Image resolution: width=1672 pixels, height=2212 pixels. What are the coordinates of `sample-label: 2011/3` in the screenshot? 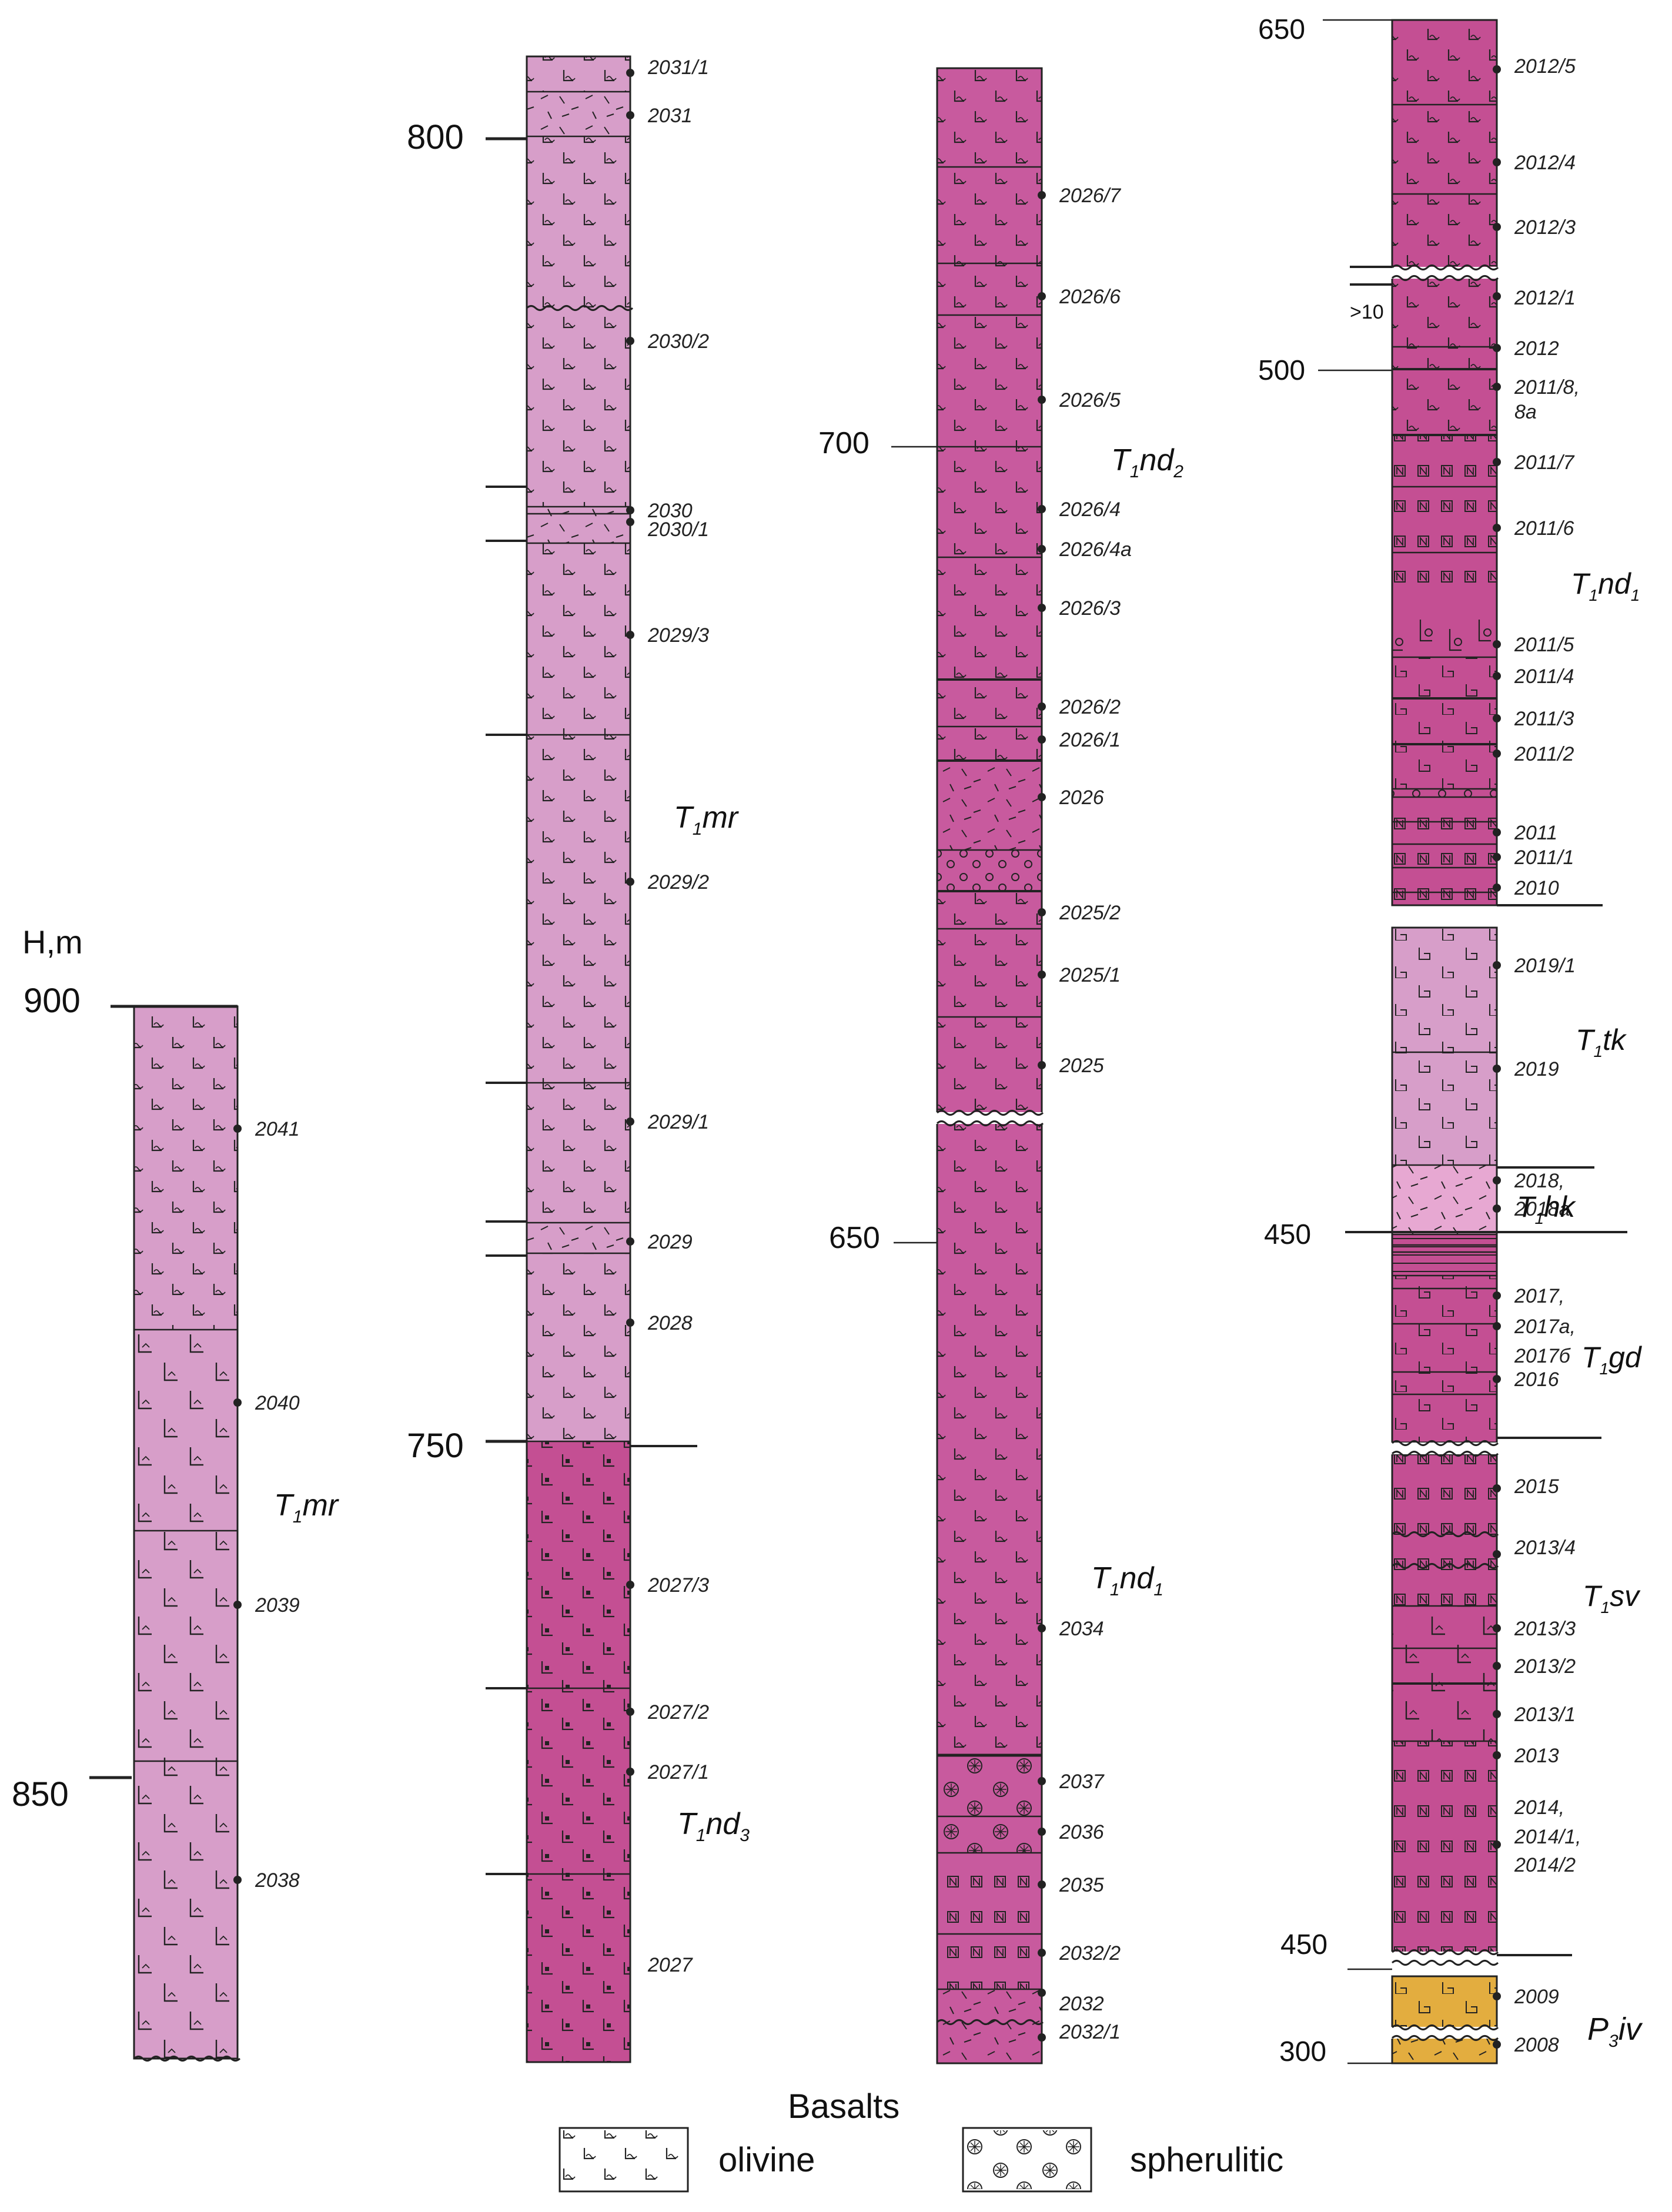 It's located at (1544, 719).